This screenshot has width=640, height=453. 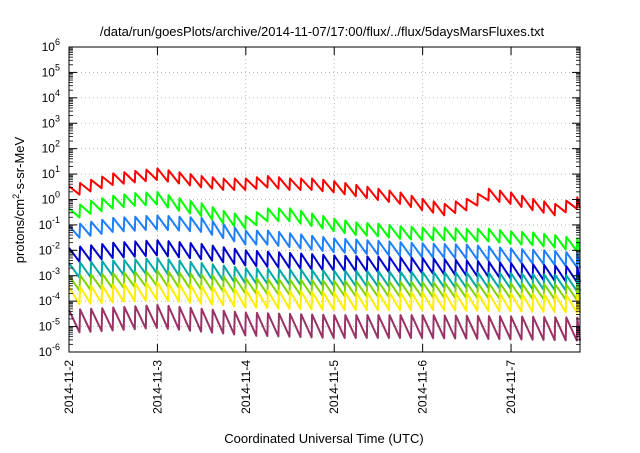 I want to click on x-tick-label: 2014-11-3, so click(x=157, y=387).